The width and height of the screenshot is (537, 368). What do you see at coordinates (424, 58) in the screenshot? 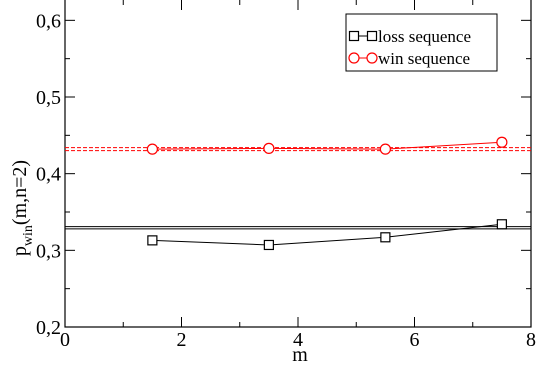
I see `legend-label: win sequence` at bounding box center [424, 58].